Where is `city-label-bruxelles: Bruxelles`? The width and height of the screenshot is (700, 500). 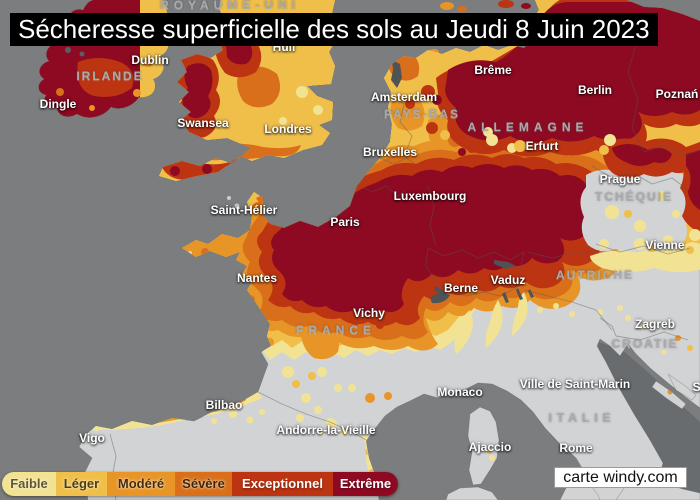 city-label-bruxelles: Bruxelles is located at coordinates (390, 152).